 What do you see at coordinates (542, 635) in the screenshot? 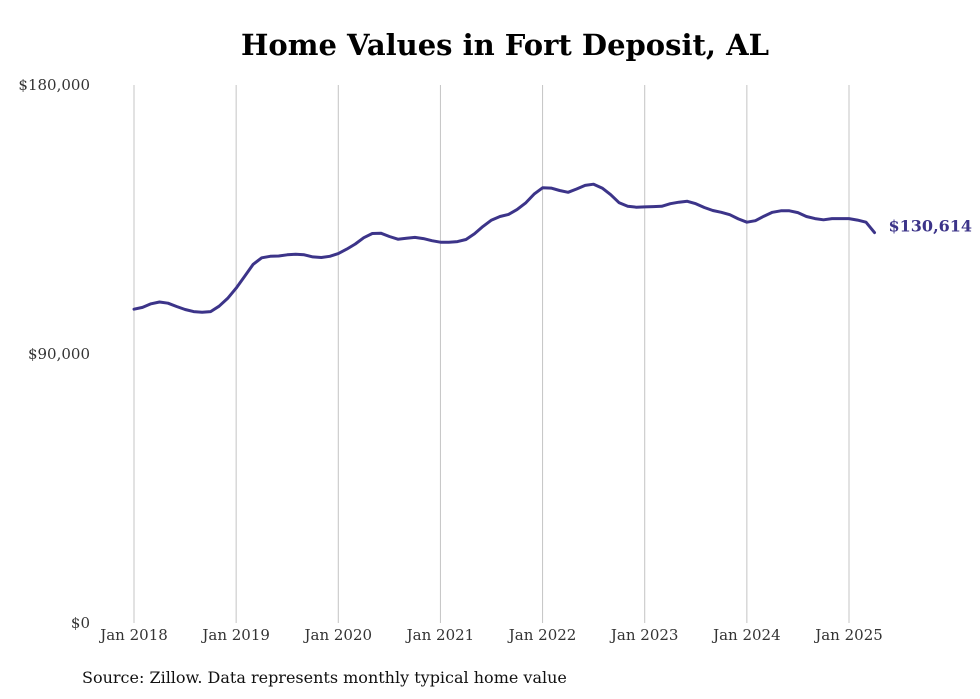
I see `x-tick-label: Jan 2022` at bounding box center [542, 635].